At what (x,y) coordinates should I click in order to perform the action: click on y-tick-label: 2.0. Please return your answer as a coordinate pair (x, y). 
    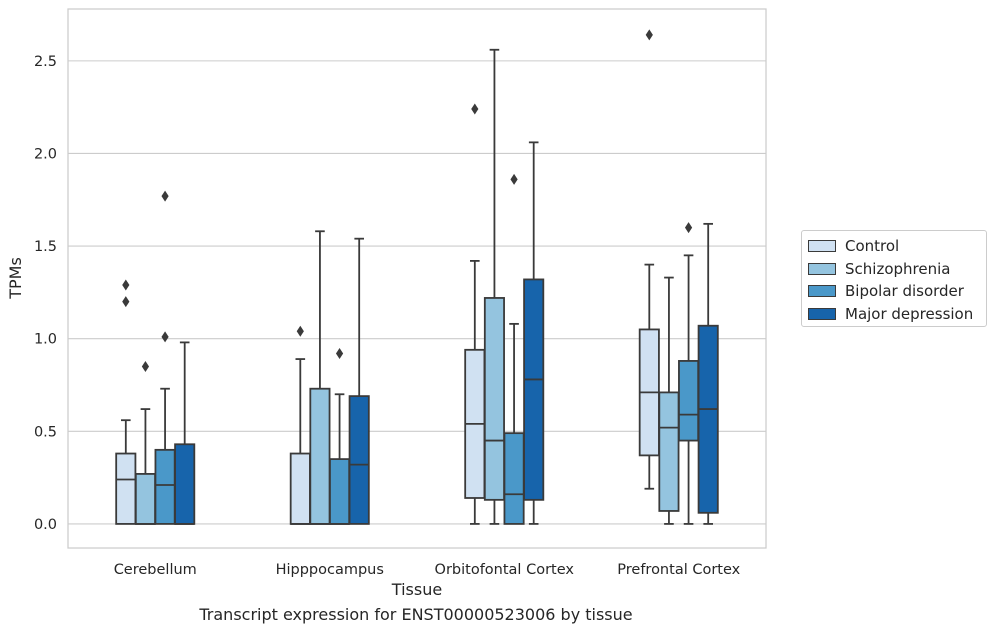
    Looking at the image, I should click on (45, 154).